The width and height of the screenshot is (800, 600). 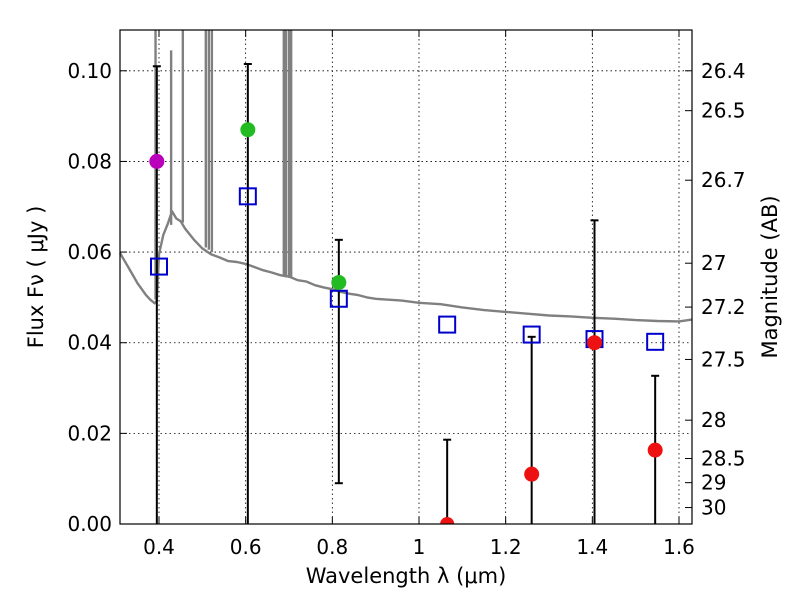 What do you see at coordinates (723, 71) in the screenshot?
I see `y2-tick-label: 26.4` at bounding box center [723, 71].